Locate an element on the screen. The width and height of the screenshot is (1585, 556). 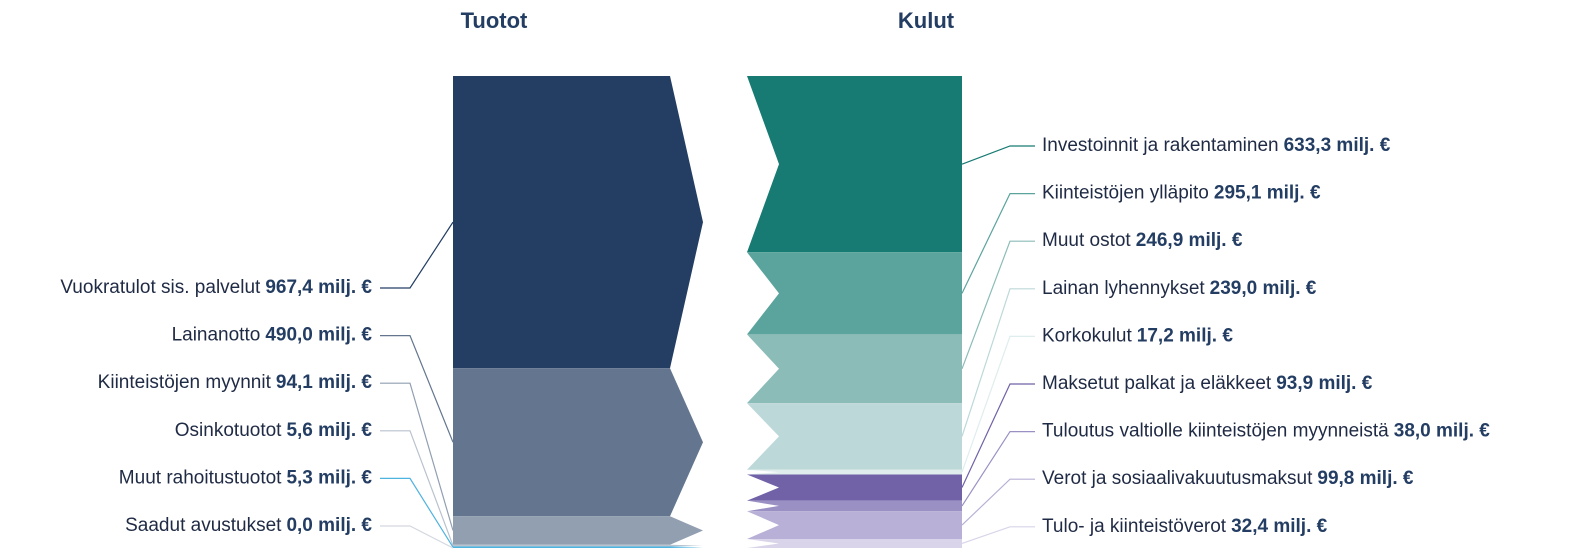
value-label: 5,3 milj. € is located at coordinates (329, 477).